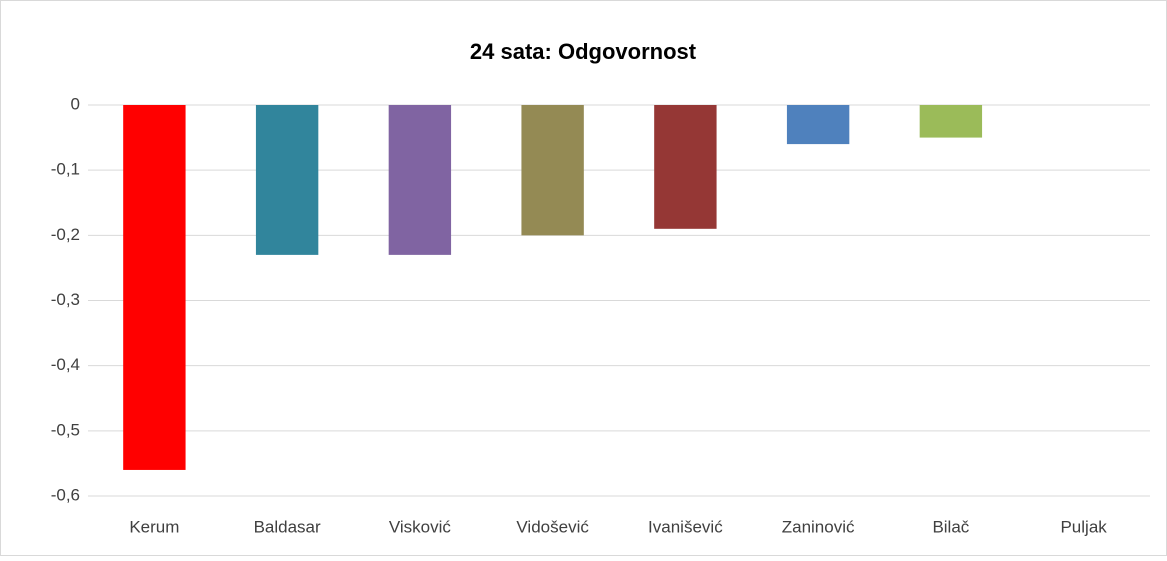  Describe the element at coordinates (65, 234) in the screenshot. I see `y-tick-label: -0,2` at that location.